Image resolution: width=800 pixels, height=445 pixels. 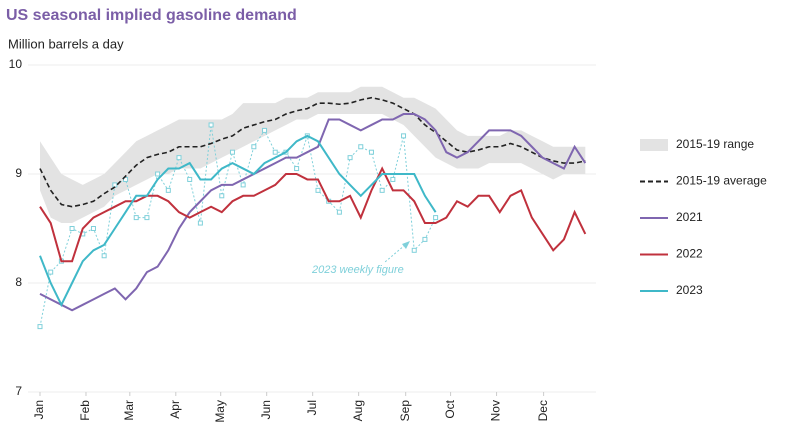 What do you see at coordinates (357, 270) in the screenshot?
I see `annotation: 2023 weekly figure` at bounding box center [357, 270].